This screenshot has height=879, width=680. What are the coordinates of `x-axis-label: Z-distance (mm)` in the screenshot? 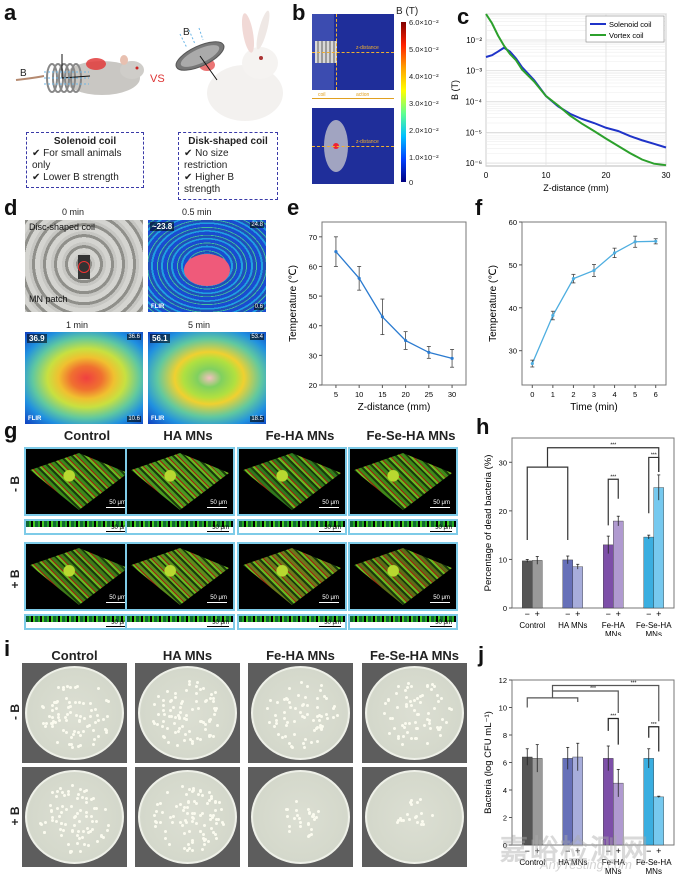 It's located at (394, 407).